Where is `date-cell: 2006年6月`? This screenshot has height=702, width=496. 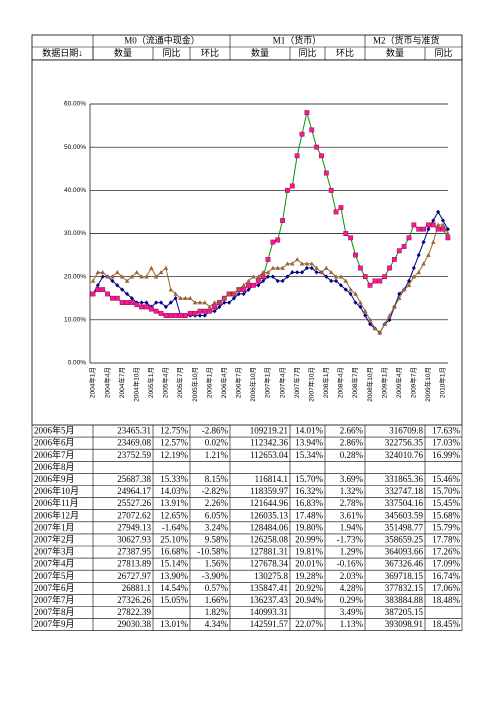
date-cell: 2006年6月 is located at coordinates (54, 442).